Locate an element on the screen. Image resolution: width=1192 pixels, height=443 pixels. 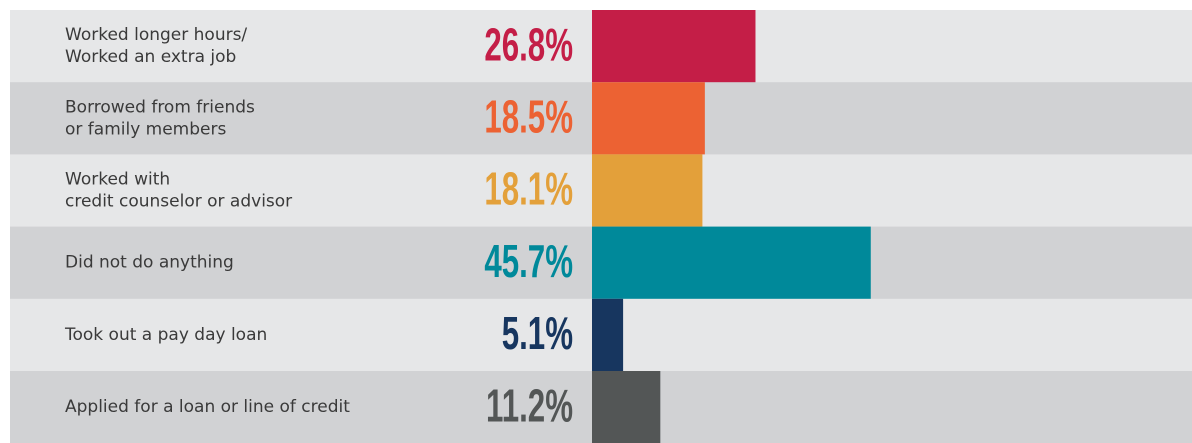
category-line: Did not do anything is located at coordinates (149, 263).